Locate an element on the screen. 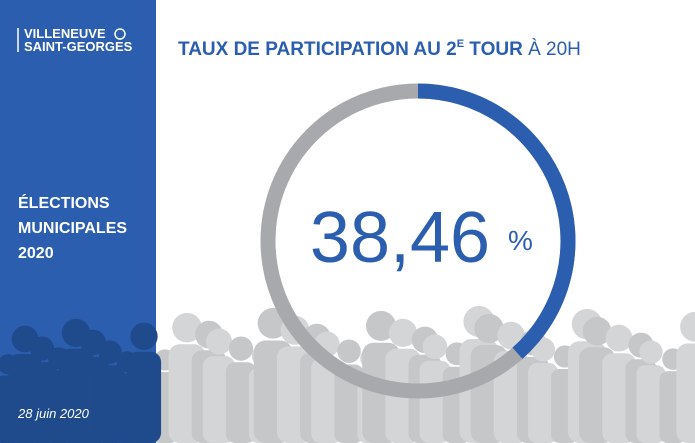  date: 28 juin 2020 is located at coordinates (53, 413).